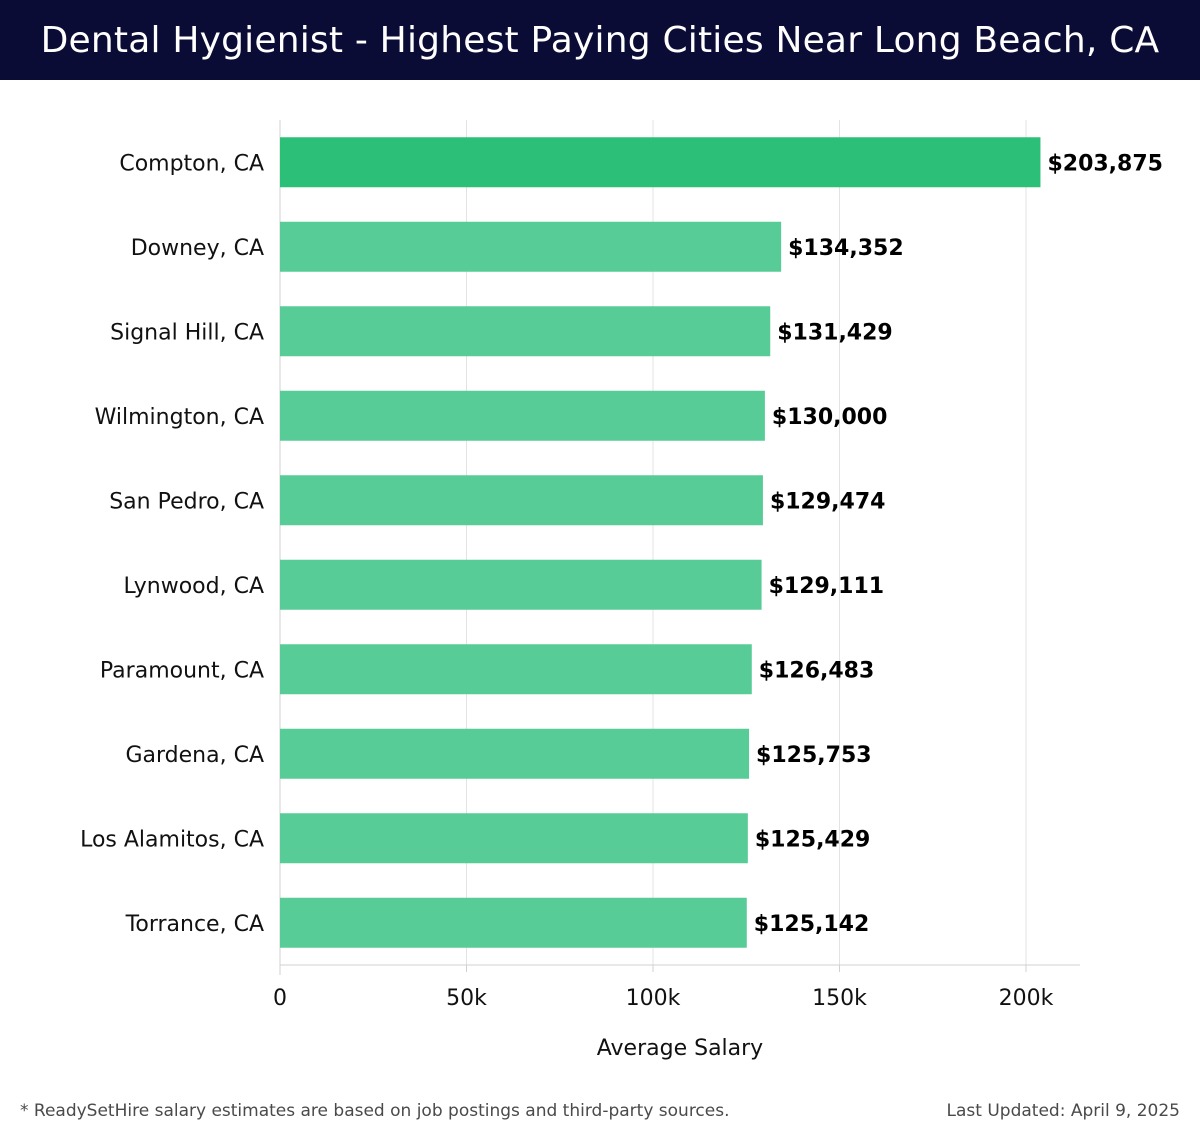 The image size is (1200, 1140). I want to click on category-label: Gardena, CA, so click(194, 755).